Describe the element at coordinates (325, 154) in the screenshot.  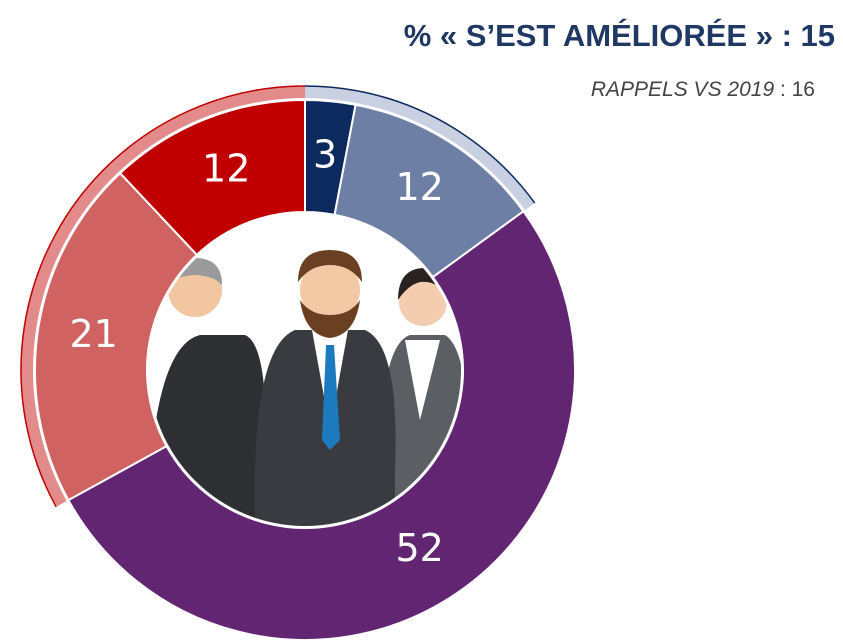
I see `data-label: 3` at that location.